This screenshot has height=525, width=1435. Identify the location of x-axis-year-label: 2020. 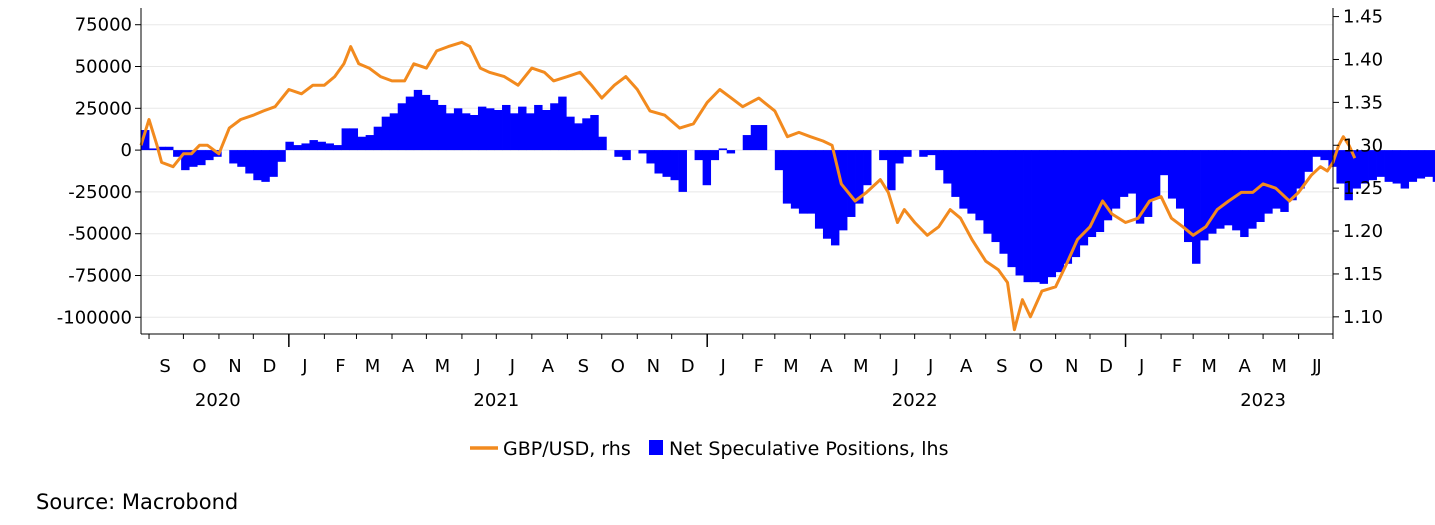
(218, 400).